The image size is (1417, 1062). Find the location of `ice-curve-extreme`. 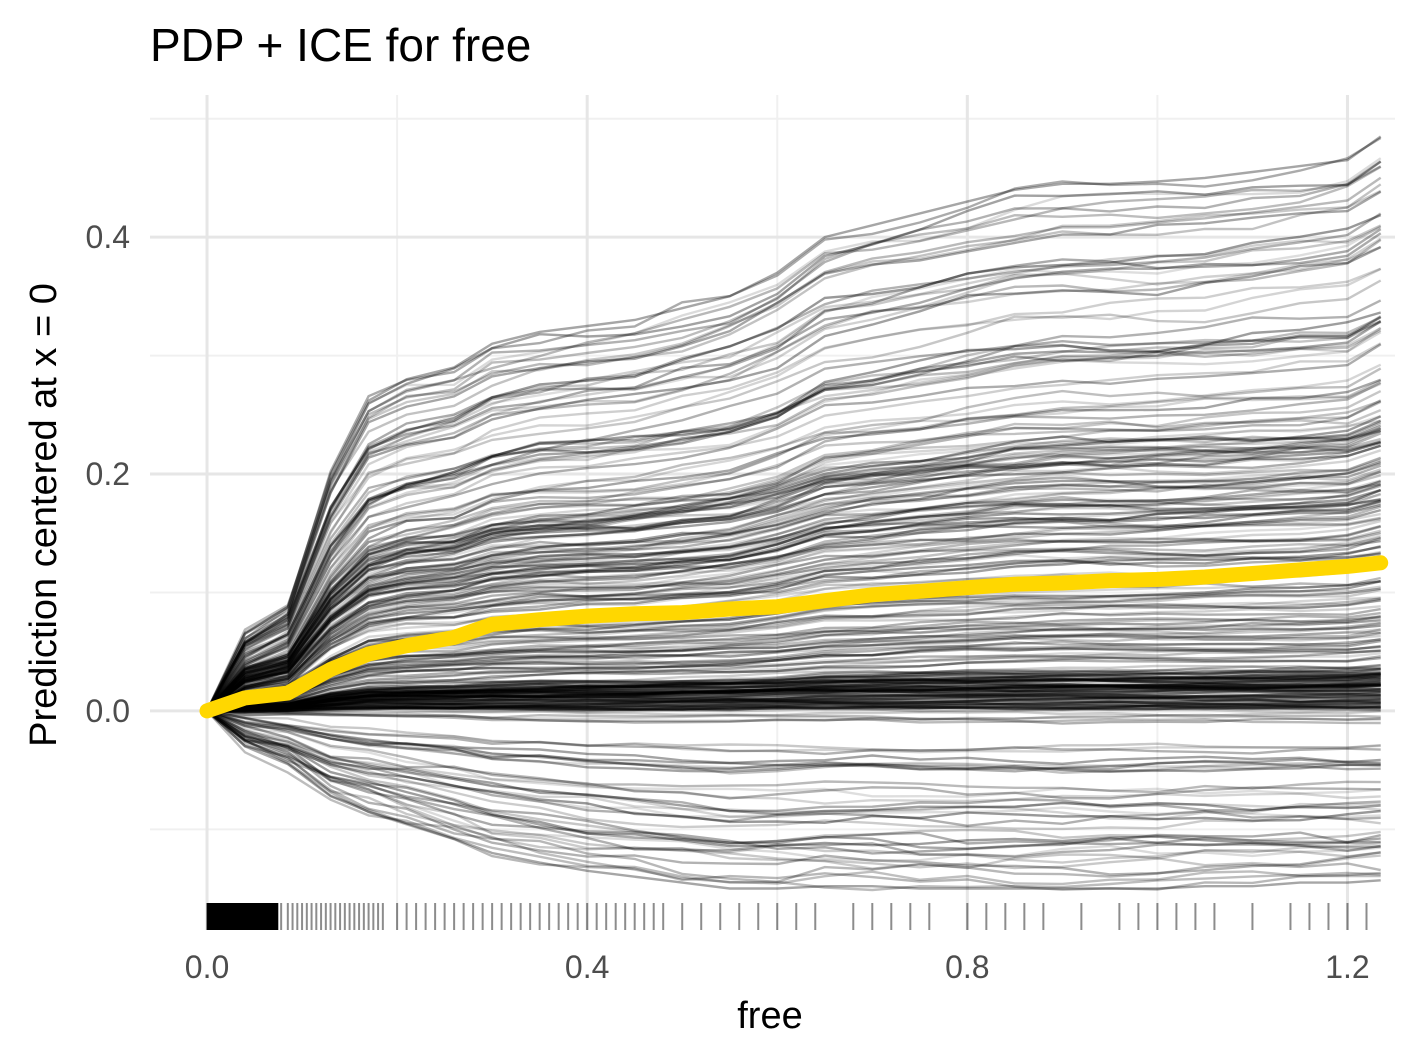

ice-curve-extreme is located at coordinates (793, 800).